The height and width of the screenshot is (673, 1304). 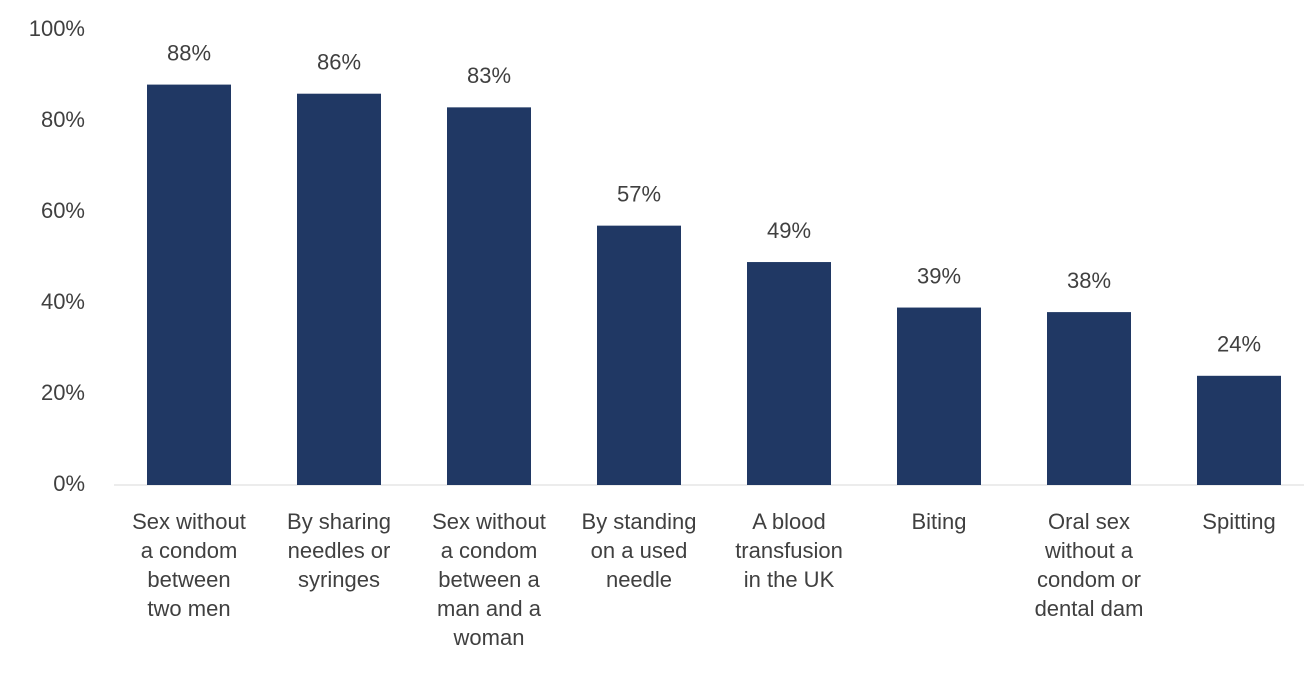 I want to click on y-tick-label: 20%, so click(x=63, y=392).